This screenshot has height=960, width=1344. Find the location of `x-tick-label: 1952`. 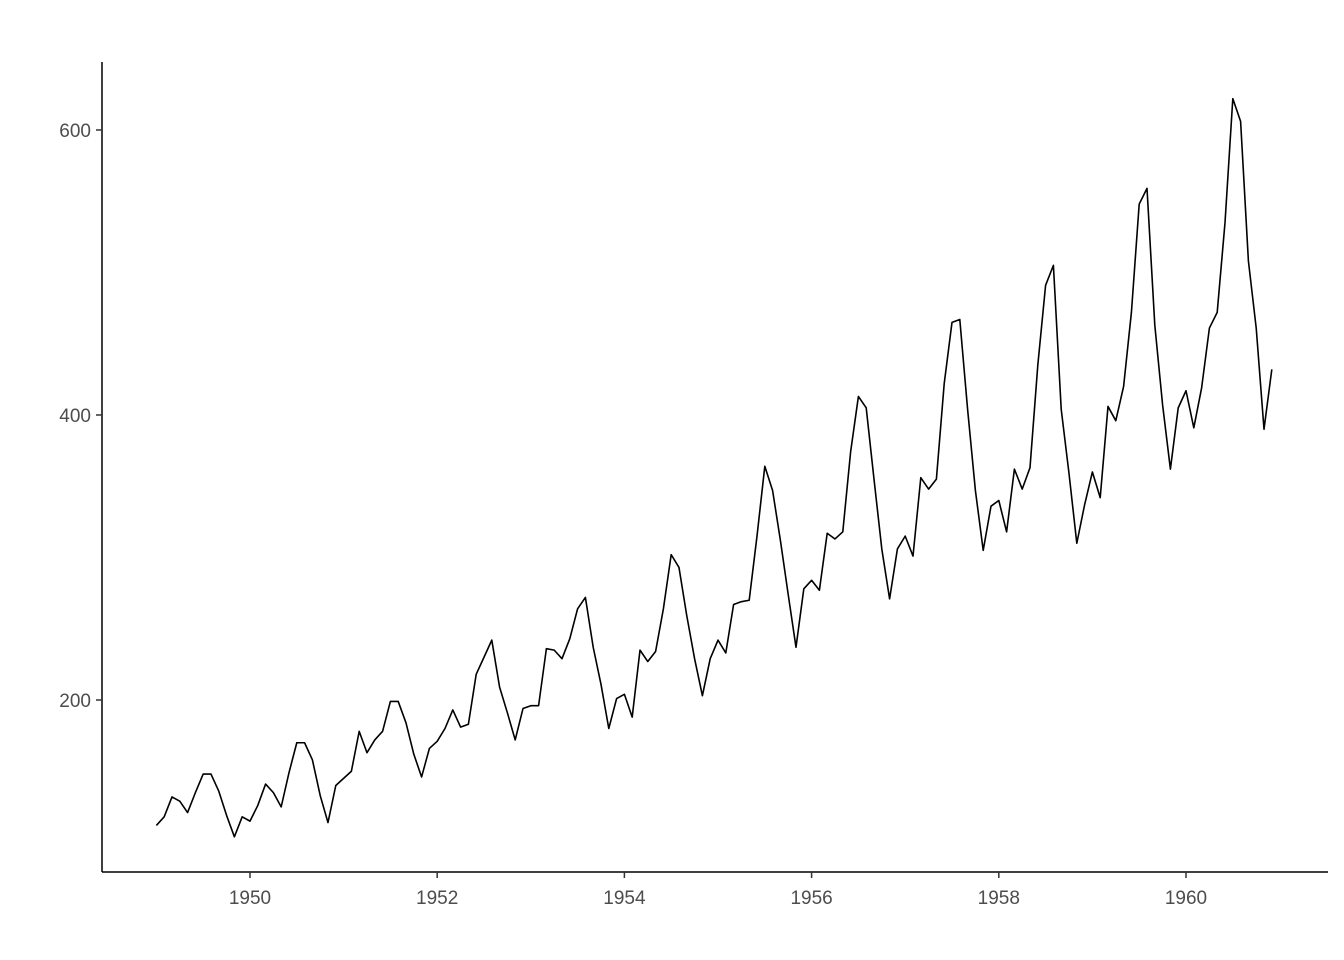

x-tick-label: 1952 is located at coordinates (437, 898).